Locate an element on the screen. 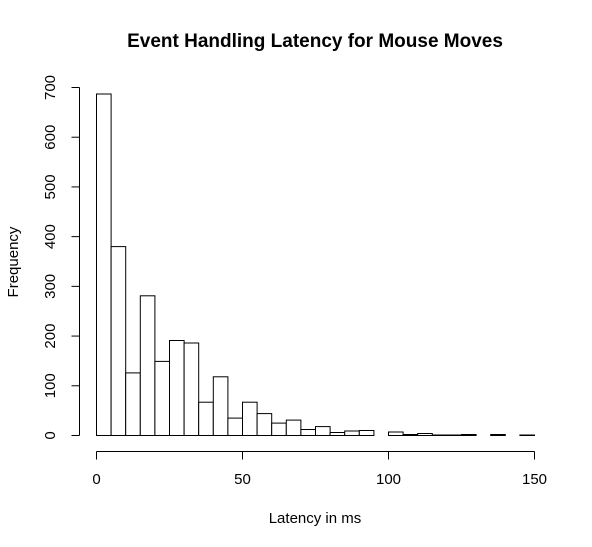  x-tick-label: 50 is located at coordinates (242, 479).